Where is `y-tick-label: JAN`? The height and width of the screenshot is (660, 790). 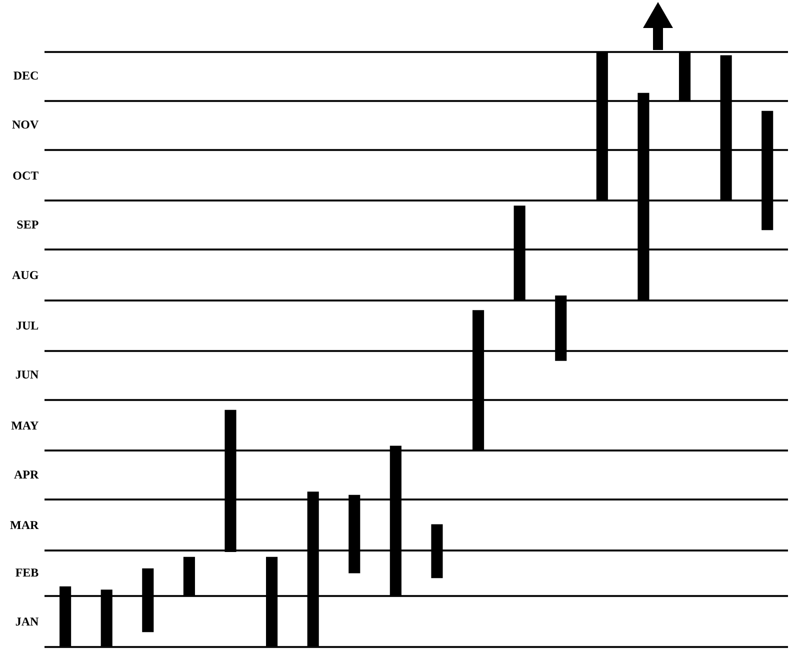 y-tick-label: JAN is located at coordinates (27, 621).